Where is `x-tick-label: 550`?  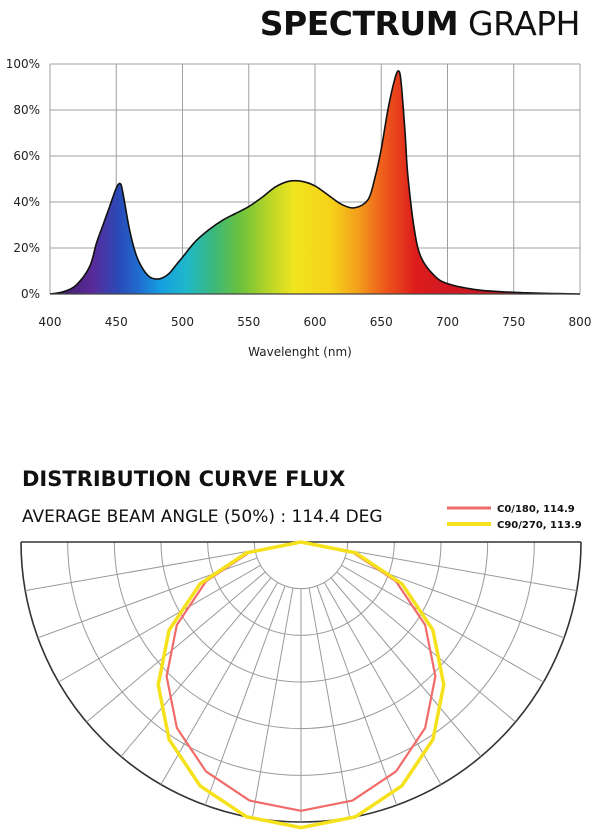 x-tick-label: 550 is located at coordinates (248, 322).